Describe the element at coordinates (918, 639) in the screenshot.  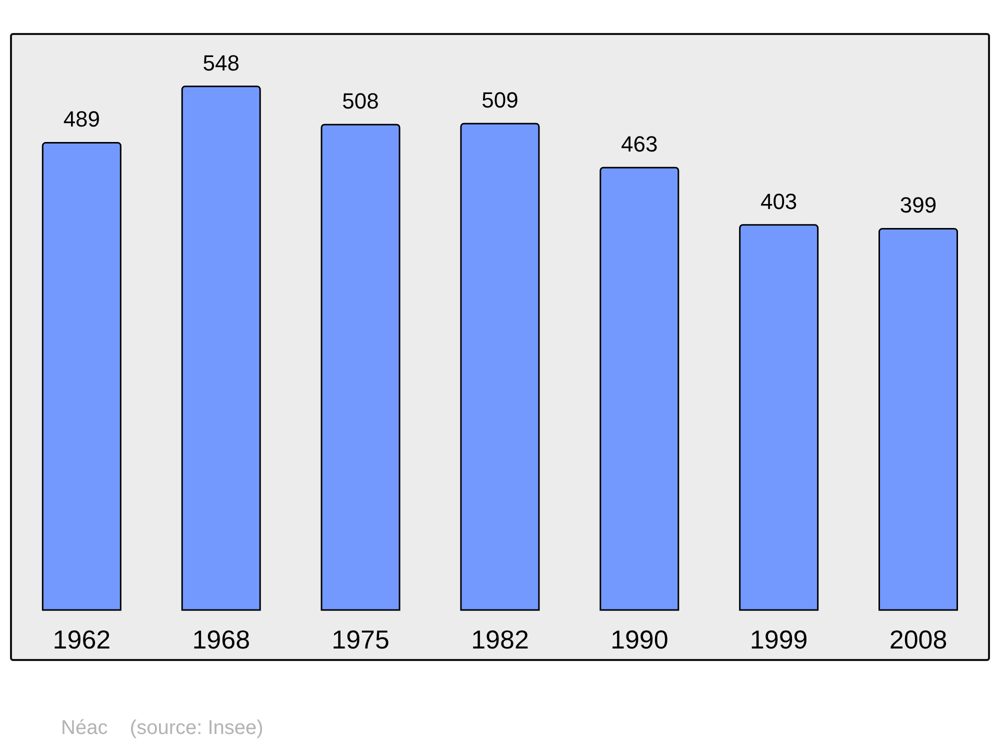
I see `x-tick-label: 2008` at that location.